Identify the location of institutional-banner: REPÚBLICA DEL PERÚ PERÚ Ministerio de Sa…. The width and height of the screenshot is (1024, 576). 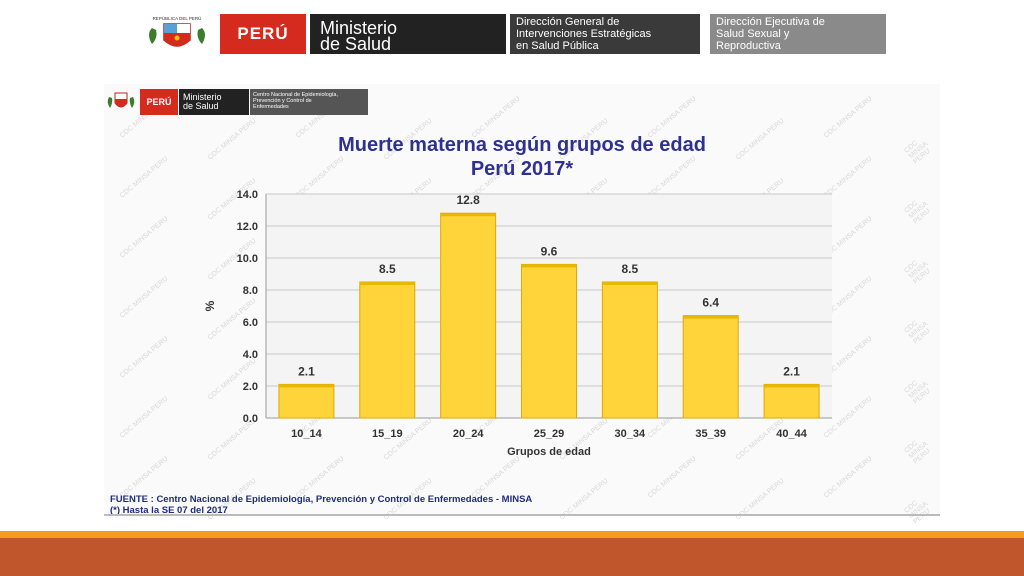
(515, 34).